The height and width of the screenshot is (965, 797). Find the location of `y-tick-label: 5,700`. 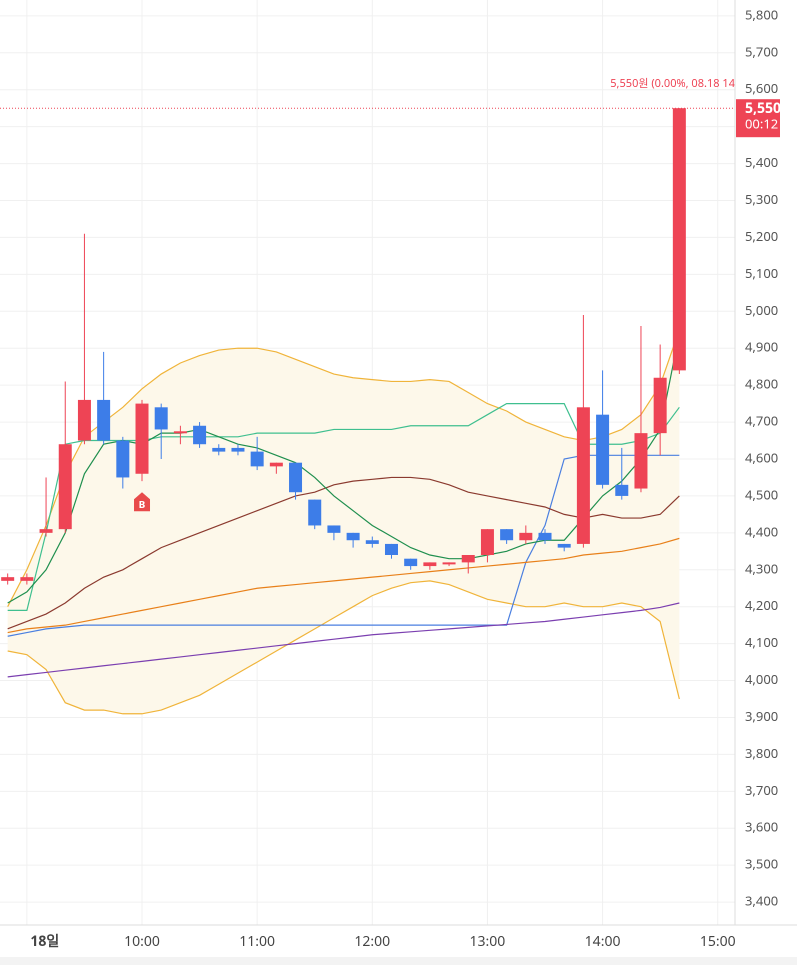

y-tick-label: 5,700 is located at coordinates (761, 51).